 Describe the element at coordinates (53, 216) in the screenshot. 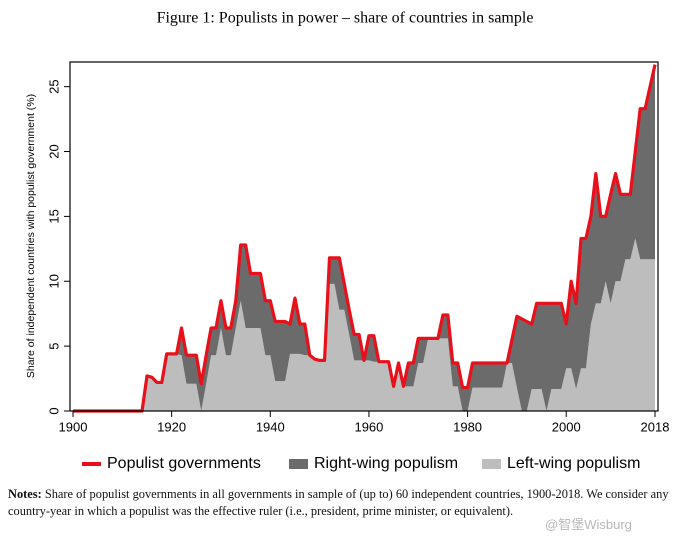

I see `y-tick-label: 15` at that location.